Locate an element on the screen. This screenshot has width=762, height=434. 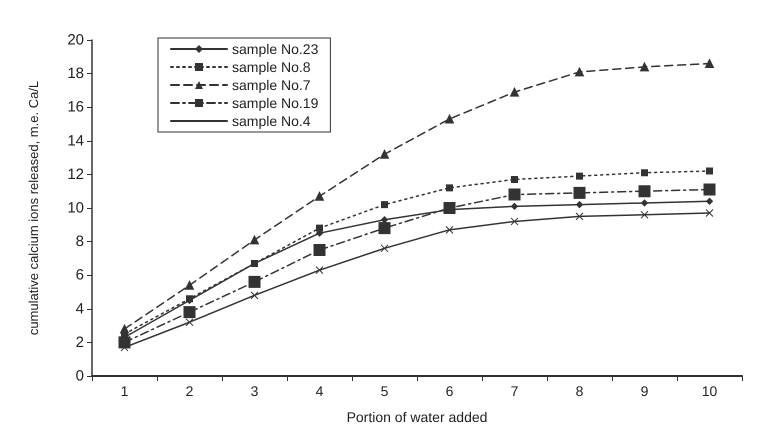
y-tick-label: 0 is located at coordinates (80, 376).